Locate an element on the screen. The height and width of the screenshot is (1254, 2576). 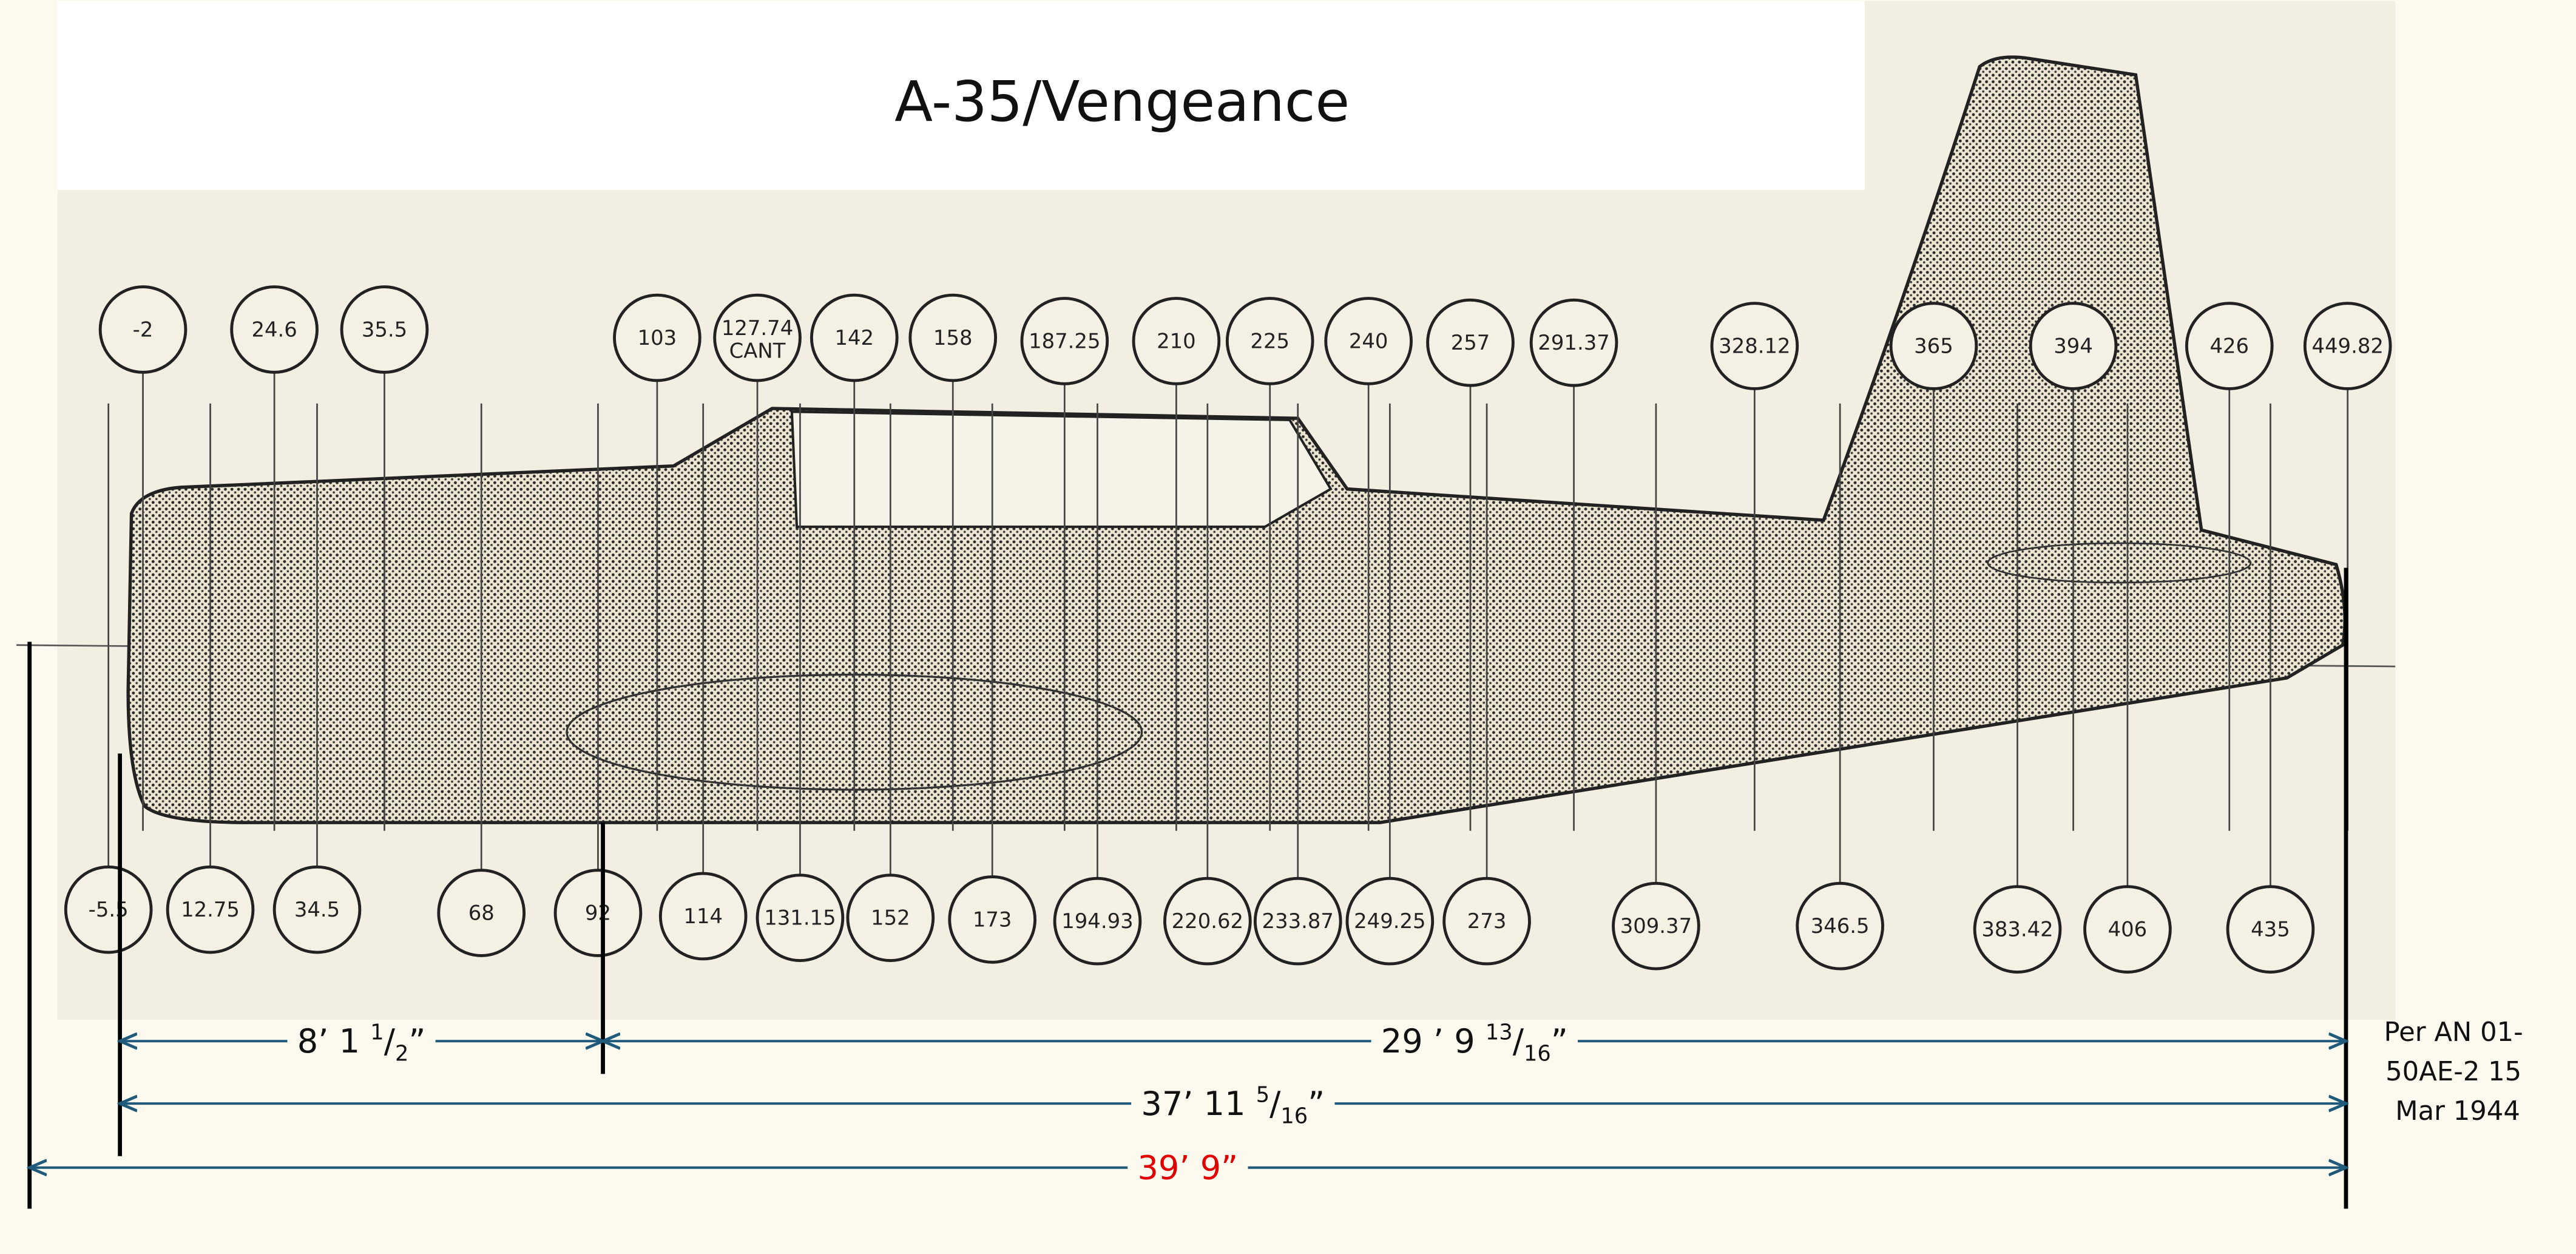
dimension-label: 39’ 9” is located at coordinates (1187, 1168).